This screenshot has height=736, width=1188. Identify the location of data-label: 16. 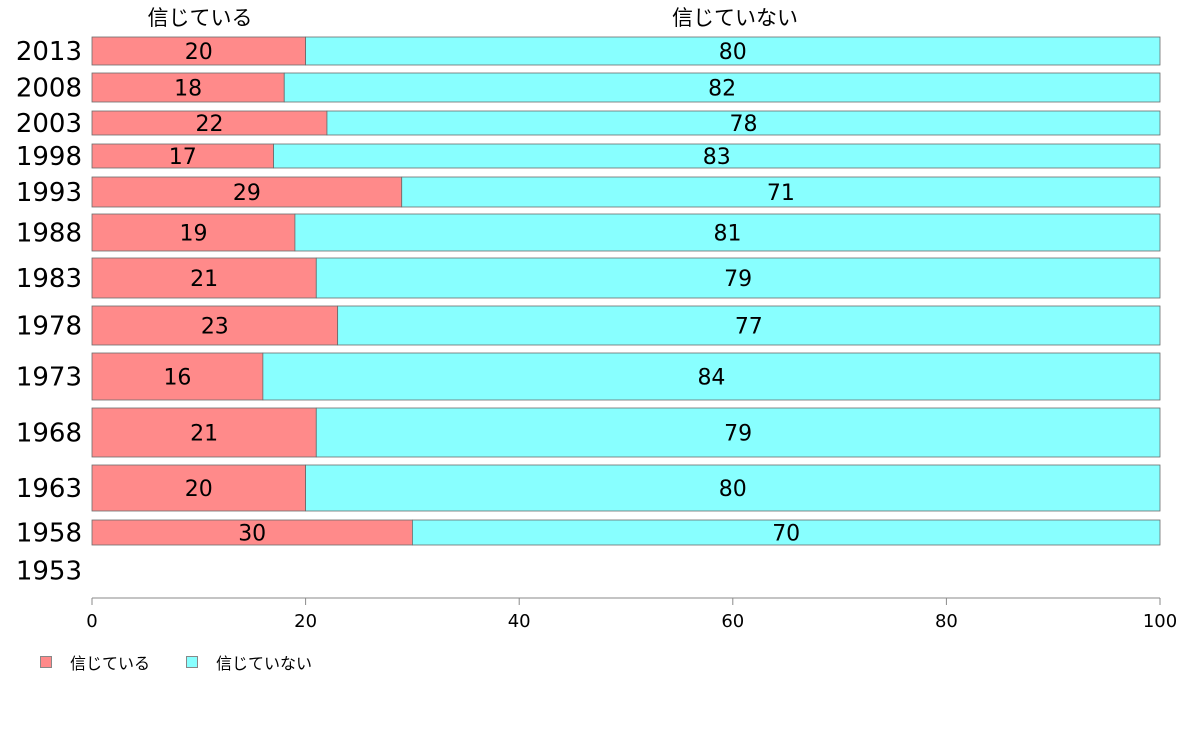
(177, 378).